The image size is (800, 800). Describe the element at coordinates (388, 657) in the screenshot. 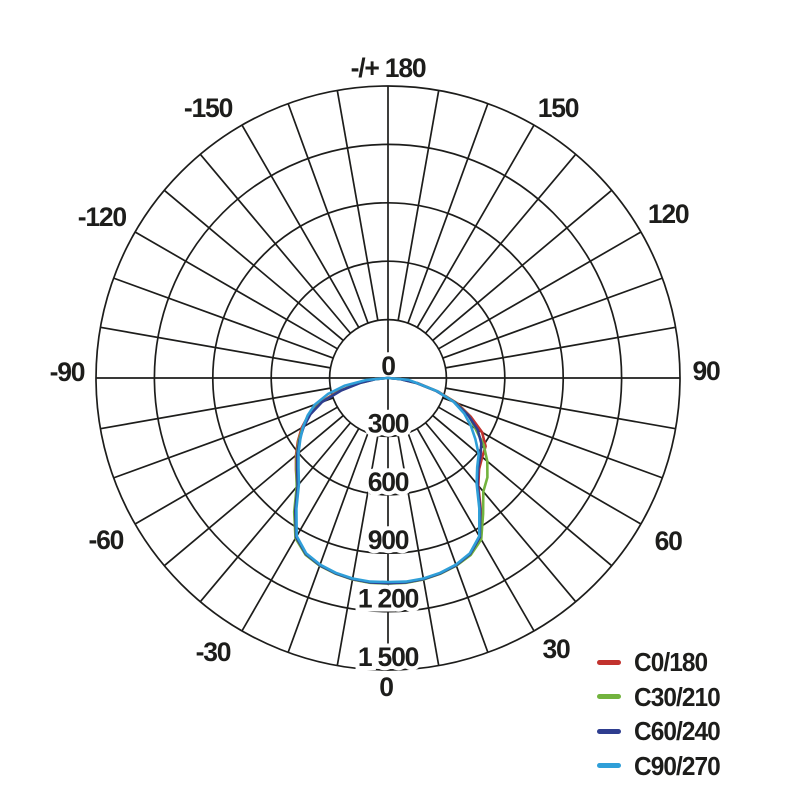

I see `radial-tick-label-1500: 1 500` at that location.